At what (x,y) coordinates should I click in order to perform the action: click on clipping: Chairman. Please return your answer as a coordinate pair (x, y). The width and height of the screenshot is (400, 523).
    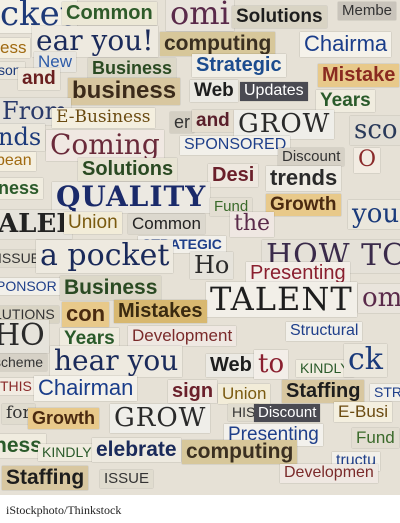
    Looking at the image, I should click on (86, 388).